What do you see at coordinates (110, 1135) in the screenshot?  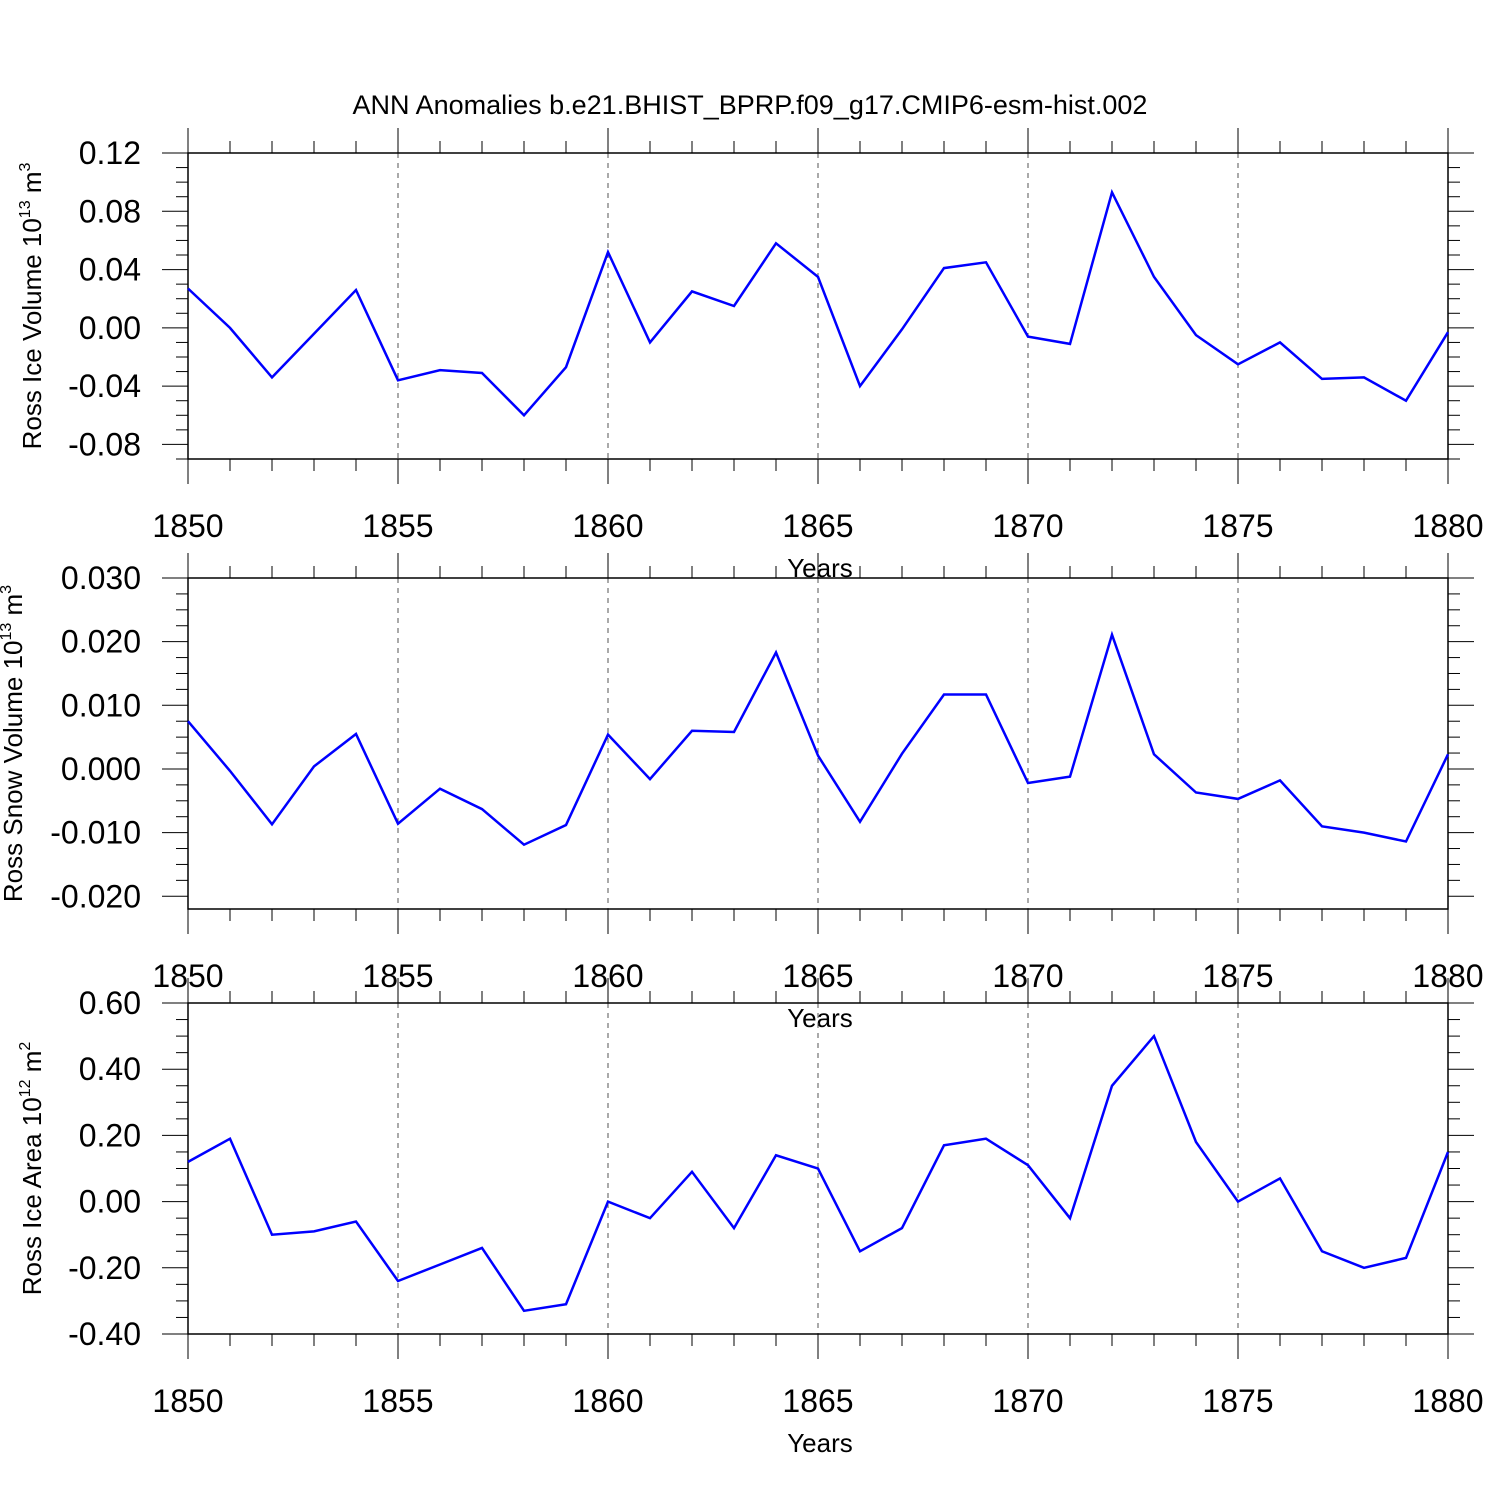 I see `y-tick-label: 0.20` at bounding box center [110, 1135].